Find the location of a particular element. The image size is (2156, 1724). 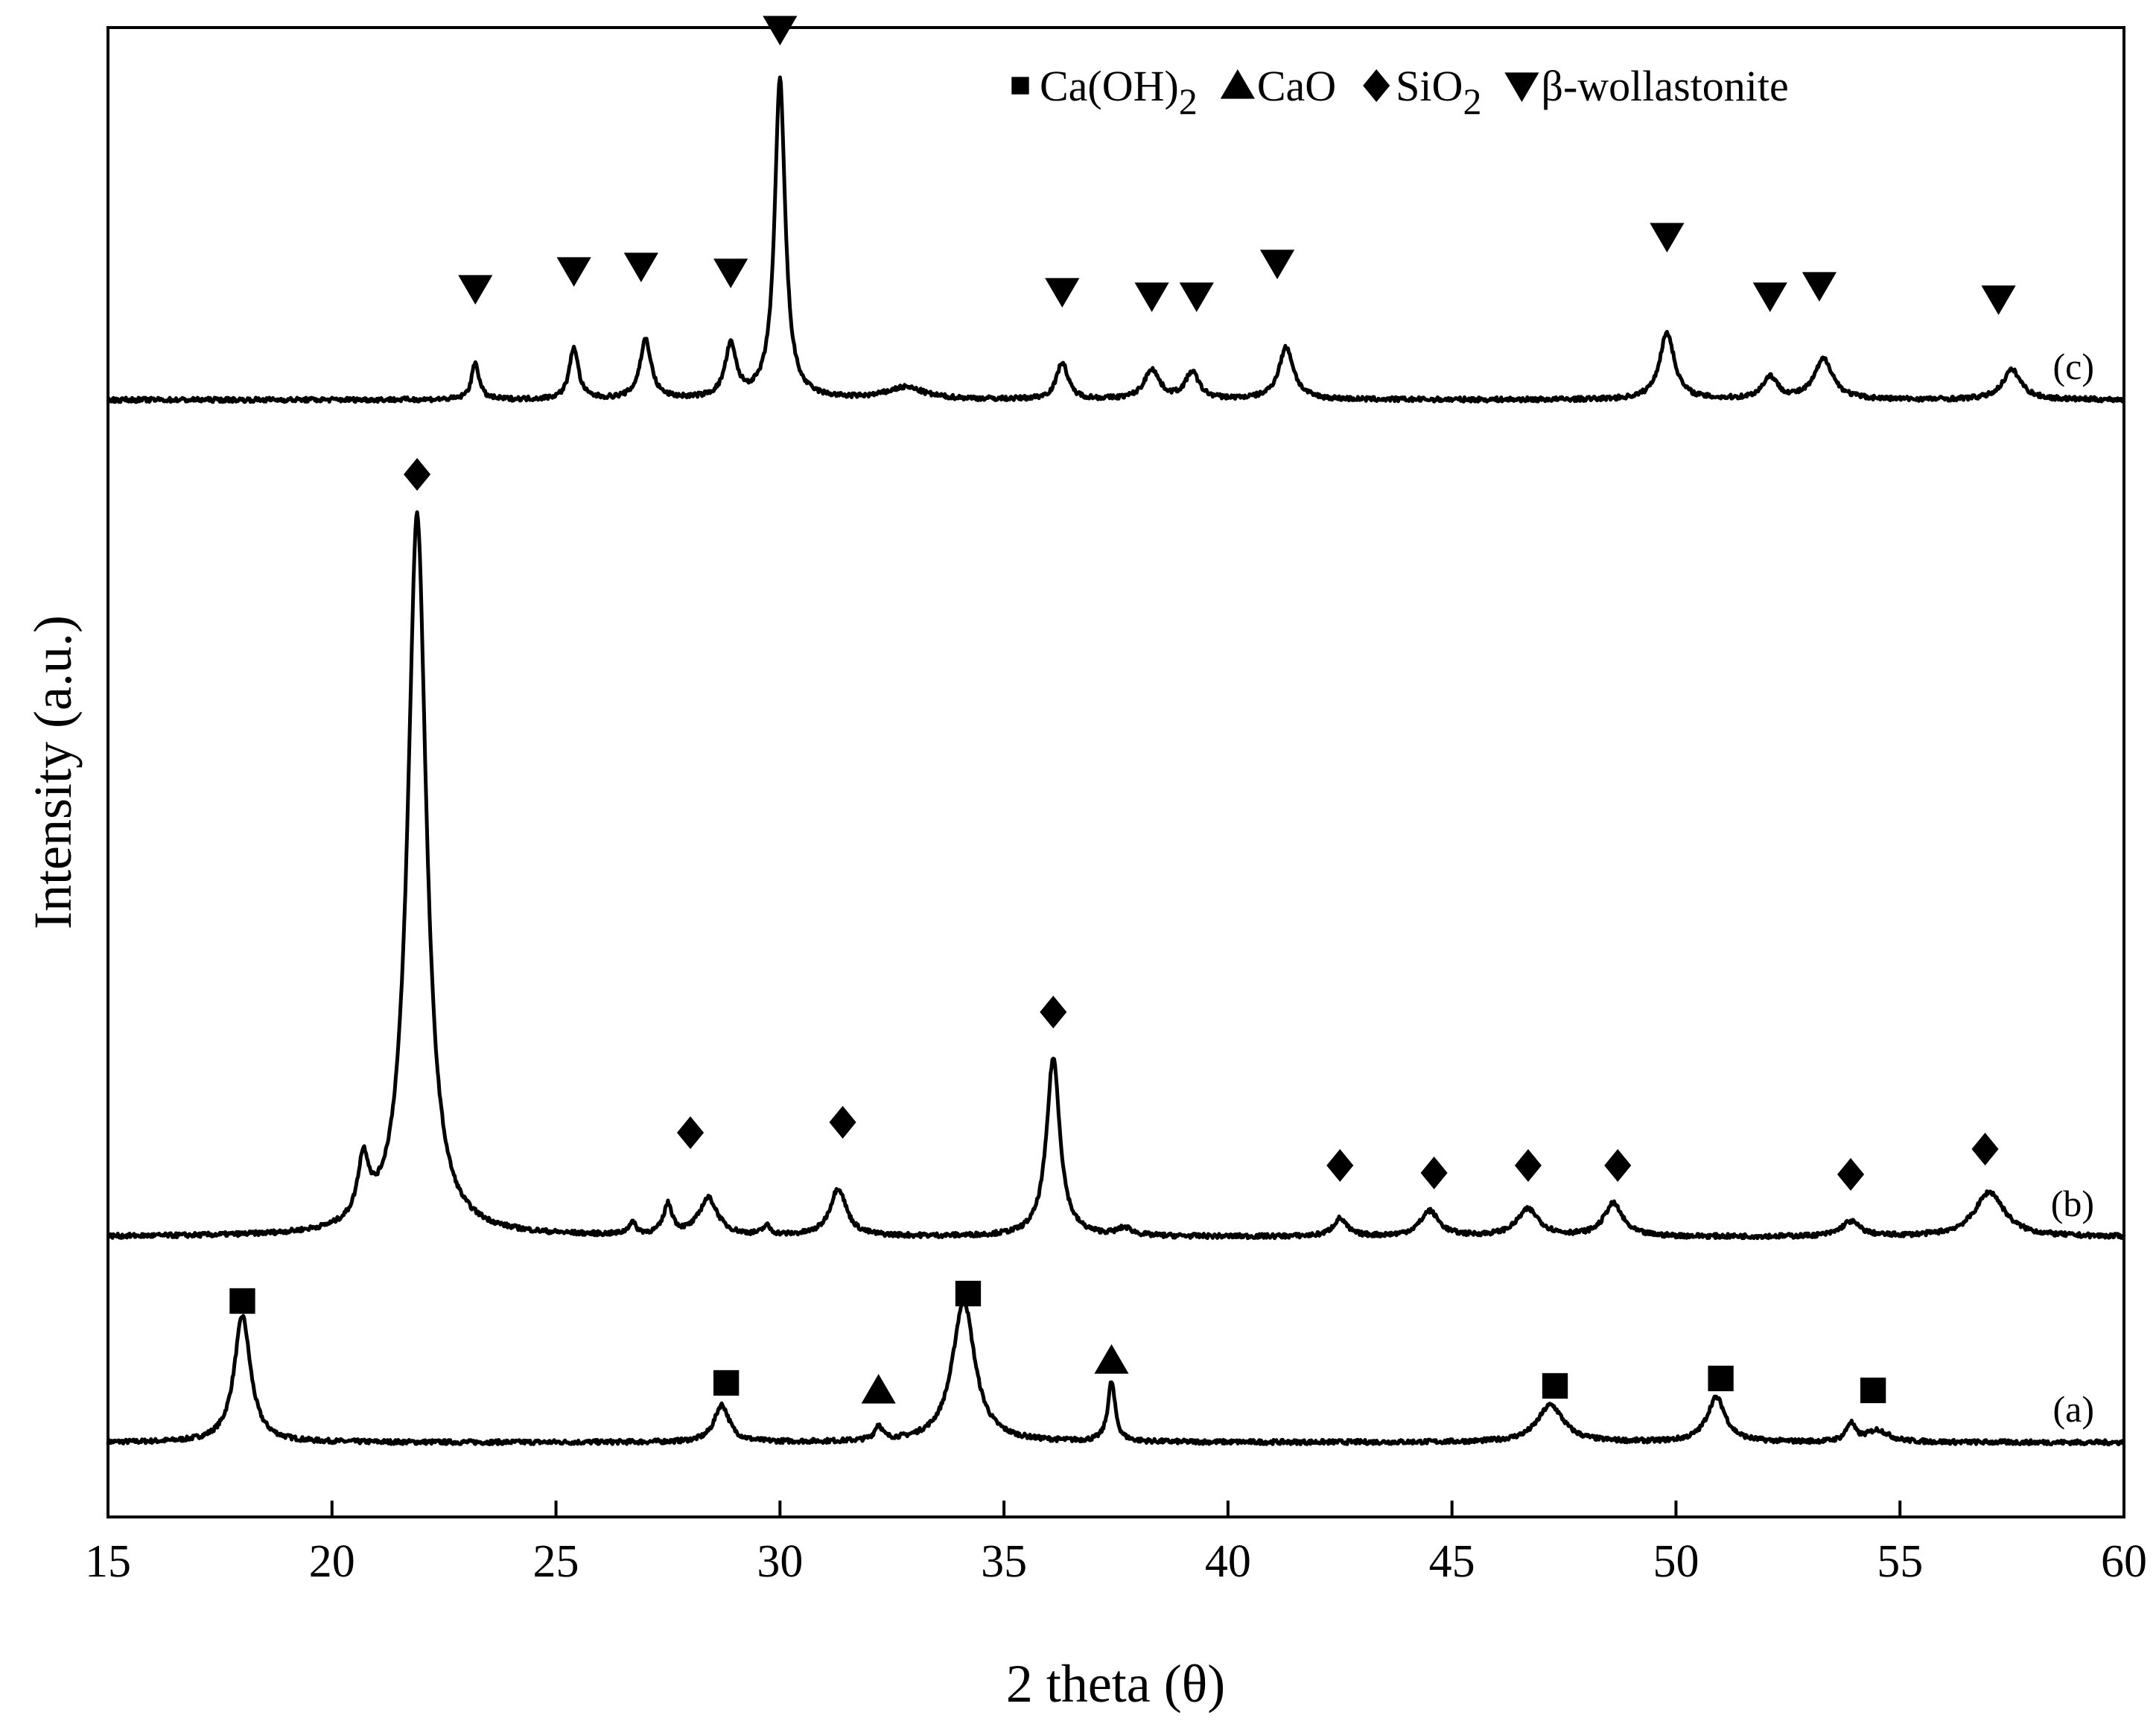

y-axis-label: Intensity (a.u.) is located at coordinates (53, 772).